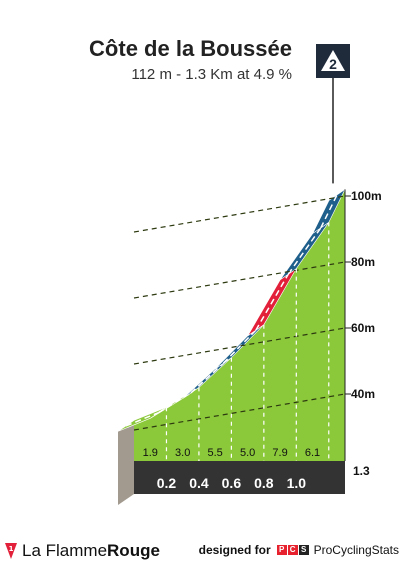 The height and width of the screenshot is (567, 405). I want to click on y-axis-label: 60m, so click(363, 328).